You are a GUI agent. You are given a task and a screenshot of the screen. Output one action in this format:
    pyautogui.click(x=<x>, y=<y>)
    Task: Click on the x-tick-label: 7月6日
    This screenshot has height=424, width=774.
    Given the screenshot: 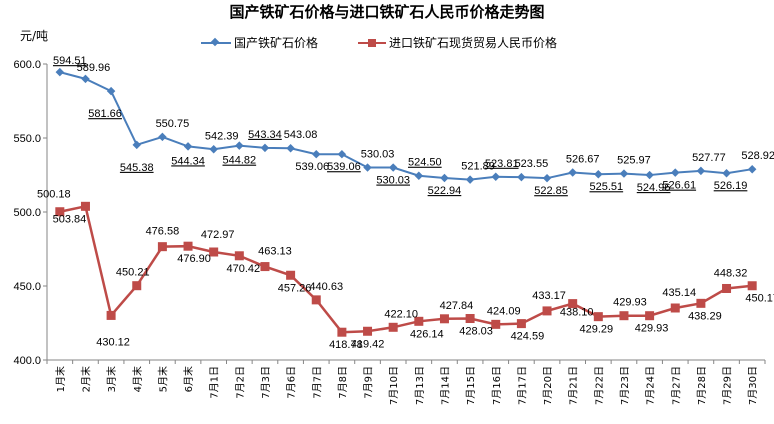 What is the action you would take?
    pyautogui.click(x=292, y=382)
    